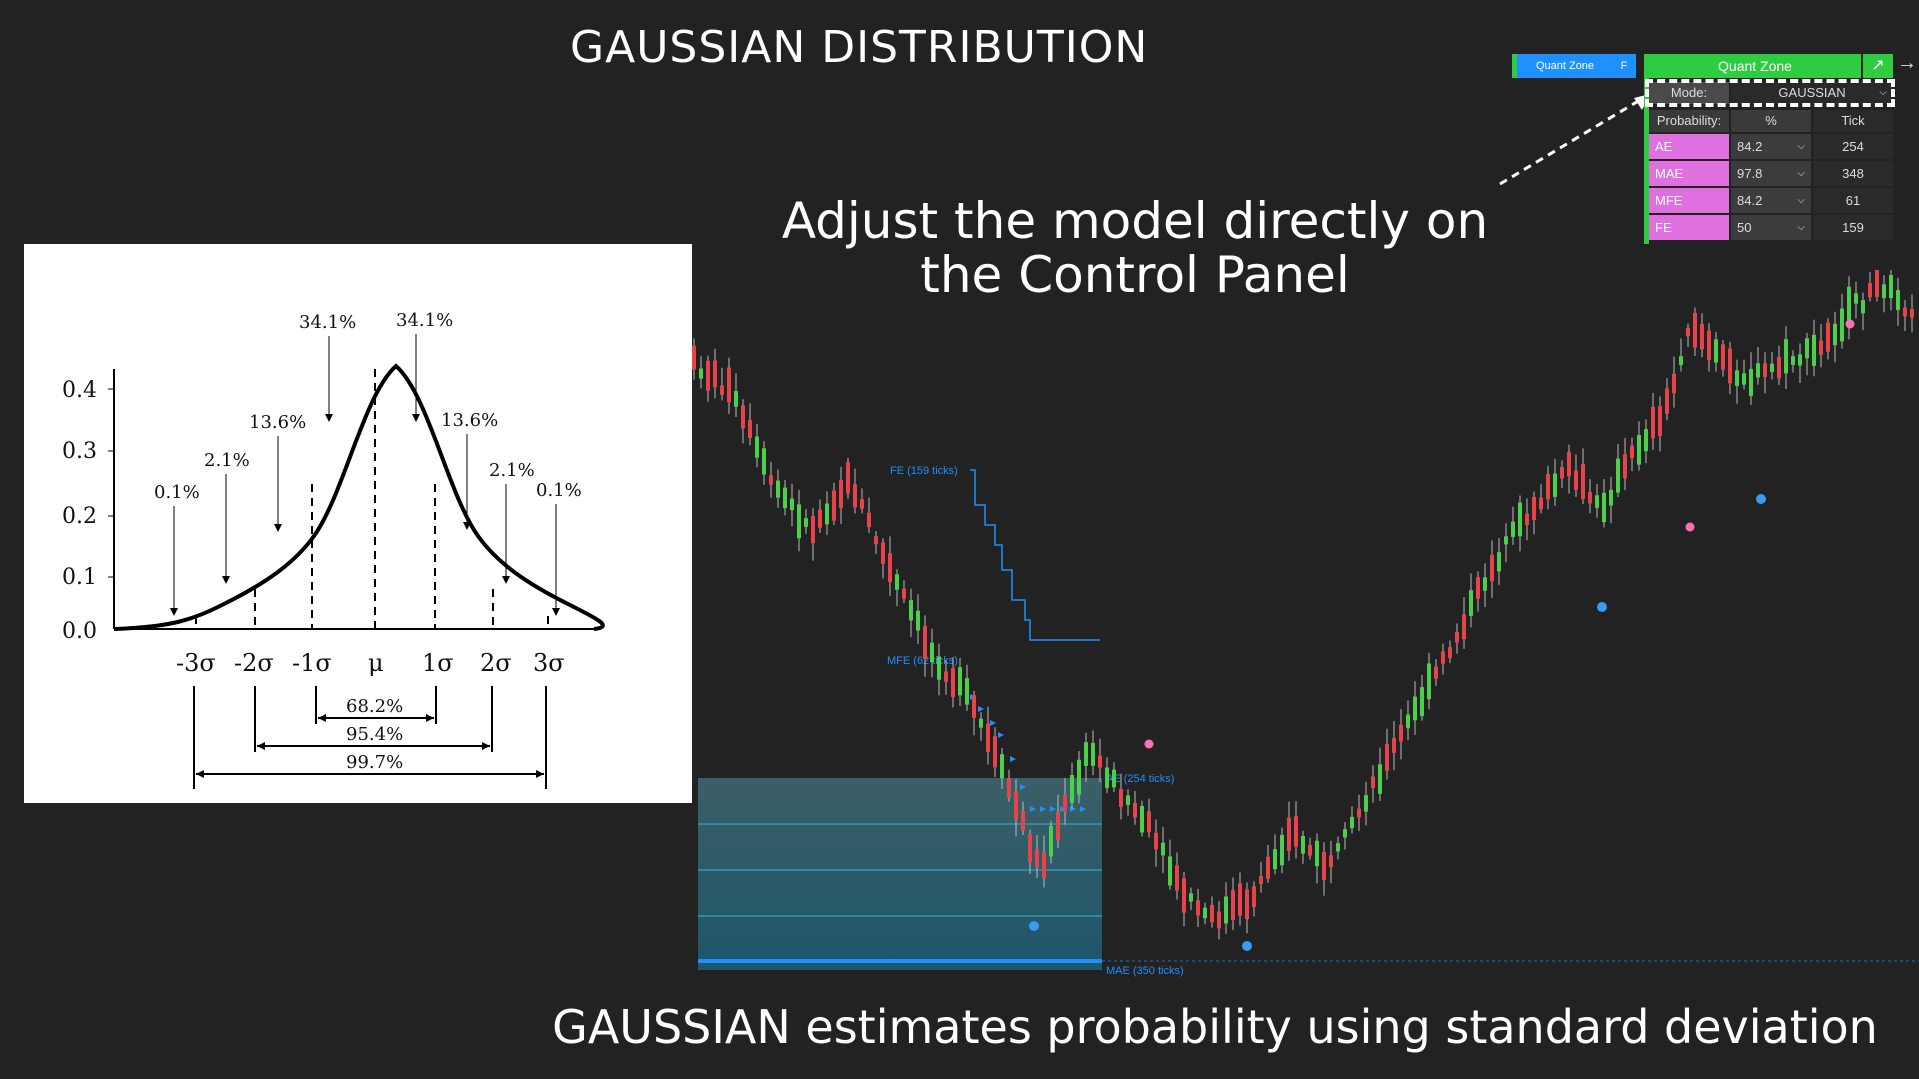  What do you see at coordinates (359, 497) in the screenshot?
I see `bell-curve` at bounding box center [359, 497].